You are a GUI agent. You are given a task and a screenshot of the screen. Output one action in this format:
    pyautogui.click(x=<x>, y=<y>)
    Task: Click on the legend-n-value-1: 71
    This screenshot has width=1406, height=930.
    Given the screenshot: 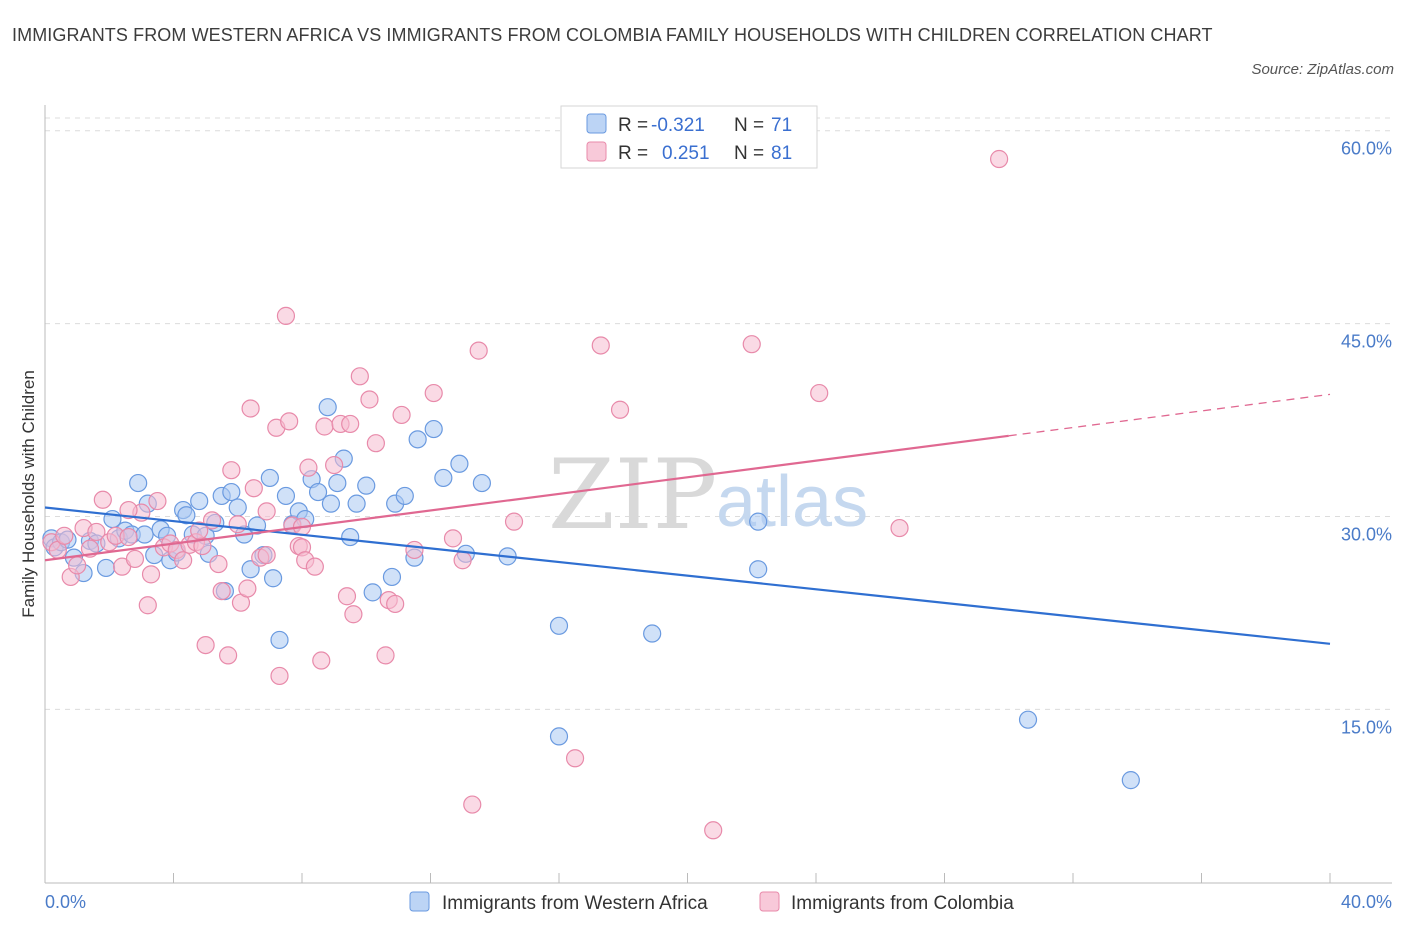 What is the action you would take?
    pyautogui.click(x=781, y=125)
    